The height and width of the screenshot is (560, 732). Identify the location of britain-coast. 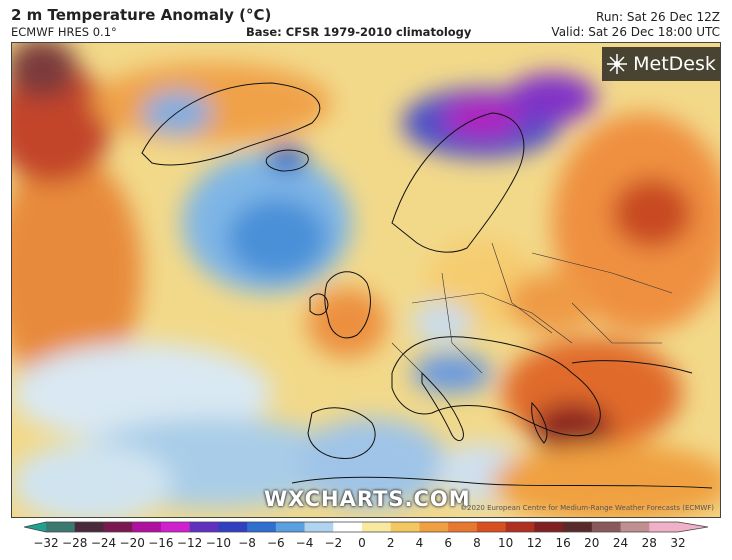
(347, 305).